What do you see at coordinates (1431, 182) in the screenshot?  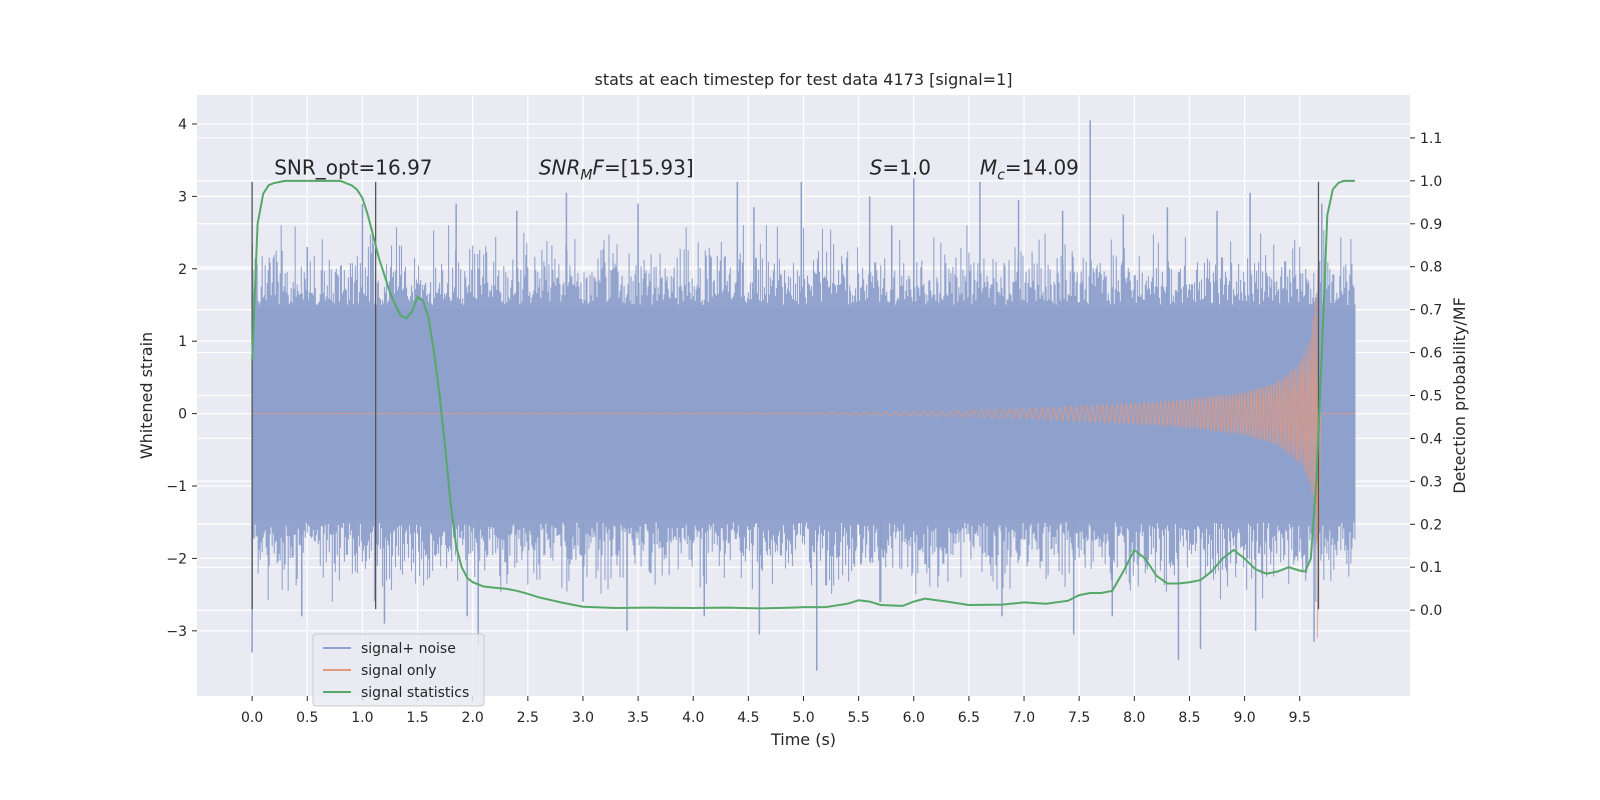 I see `y-right-tick-label: 1.0` at bounding box center [1431, 182].